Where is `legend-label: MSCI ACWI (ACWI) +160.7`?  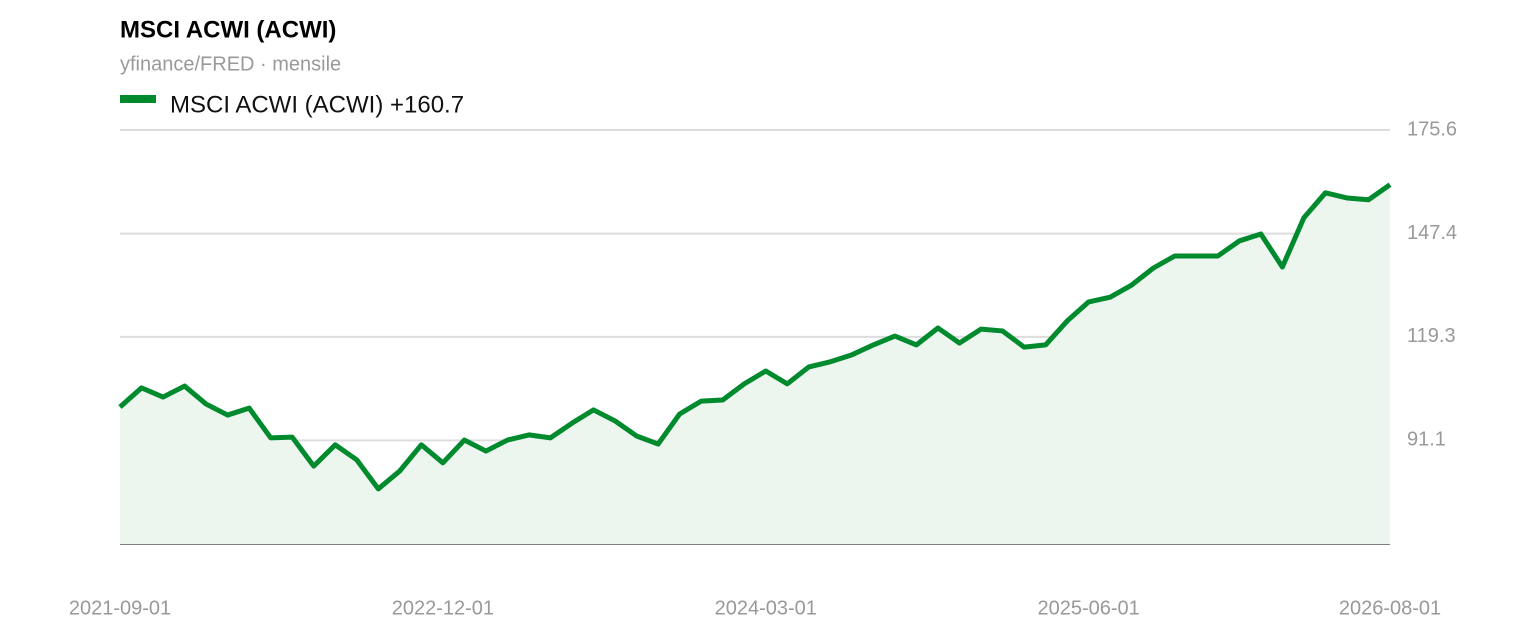 legend-label: MSCI ACWI (ACWI) +160.7 is located at coordinates (317, 104).